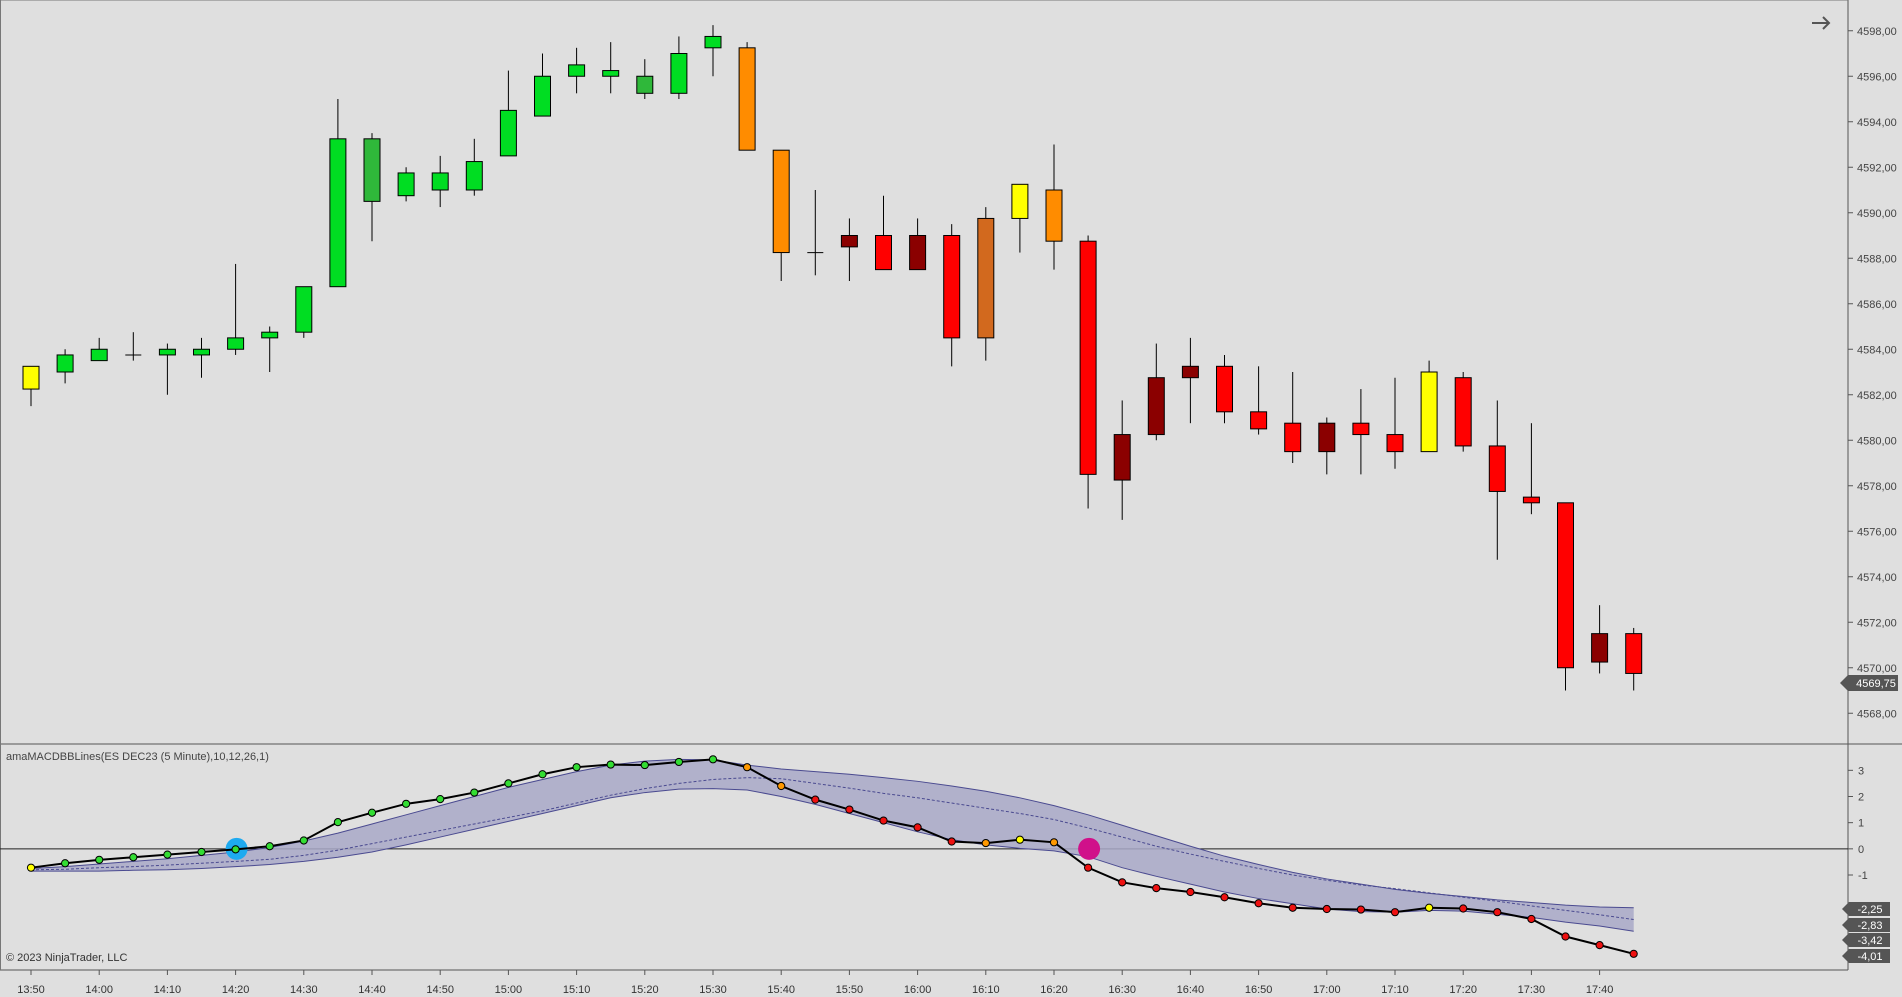 This screenshot has width=1902, height=997. Describe the element at coordinates (1877, 305) in the screenshot. I see `price-tick-label: 4586,00` at that location.